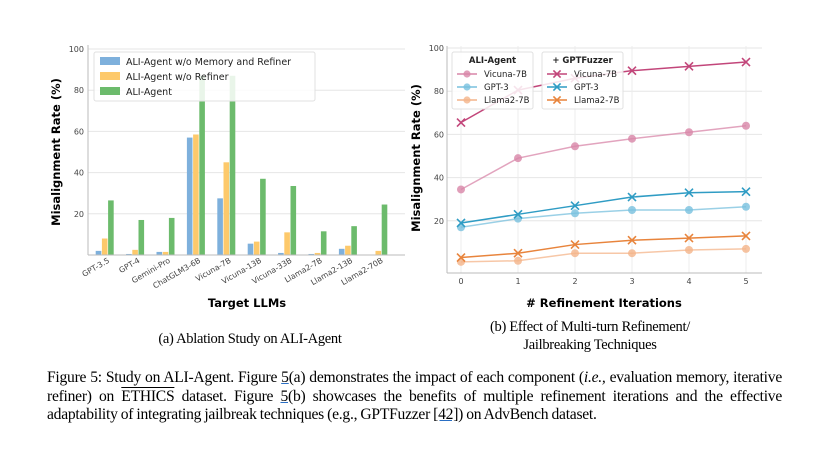 This screenshot has width=830, height=462. What do you see at coordinates (96, 267) in the screenshot?
I see `x-tick-label: GPT-3.5` at bounding box center [96, 267].